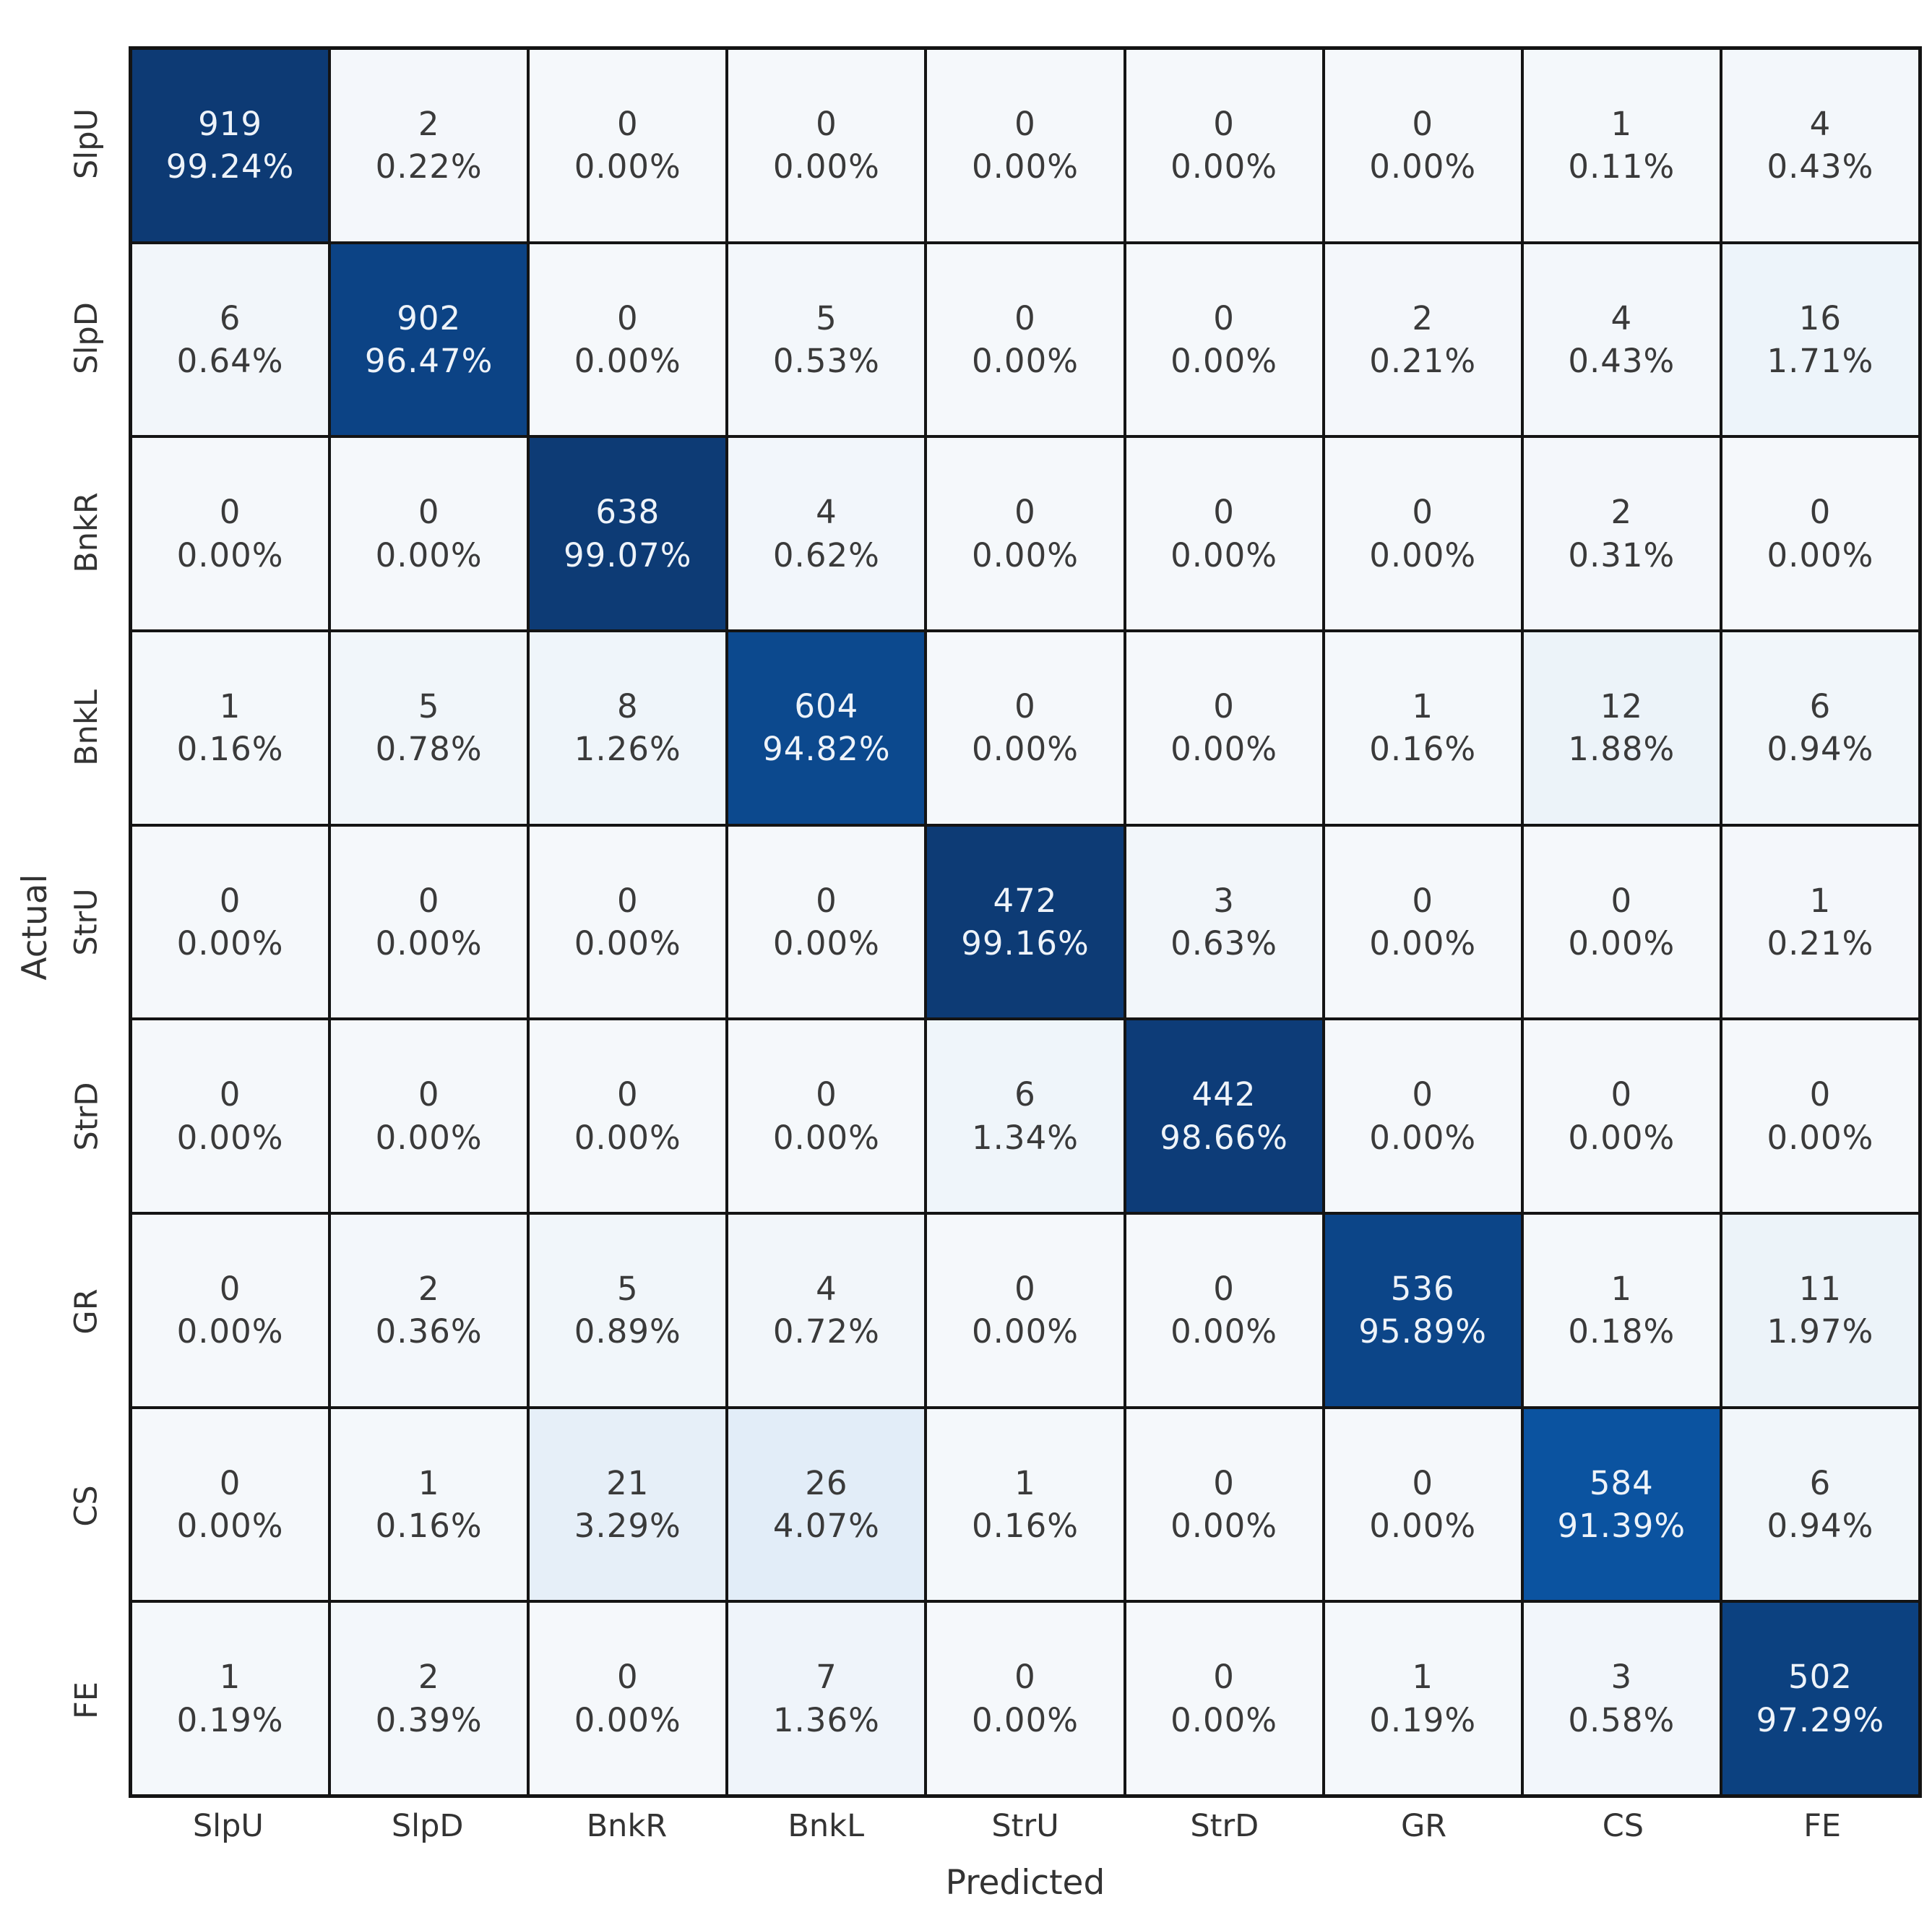 This screenshot has width=1932, height=1920. Describe the element at coordinates (87, 338) in the screenshot. I see `y-tick-label: SlpD` at that location.